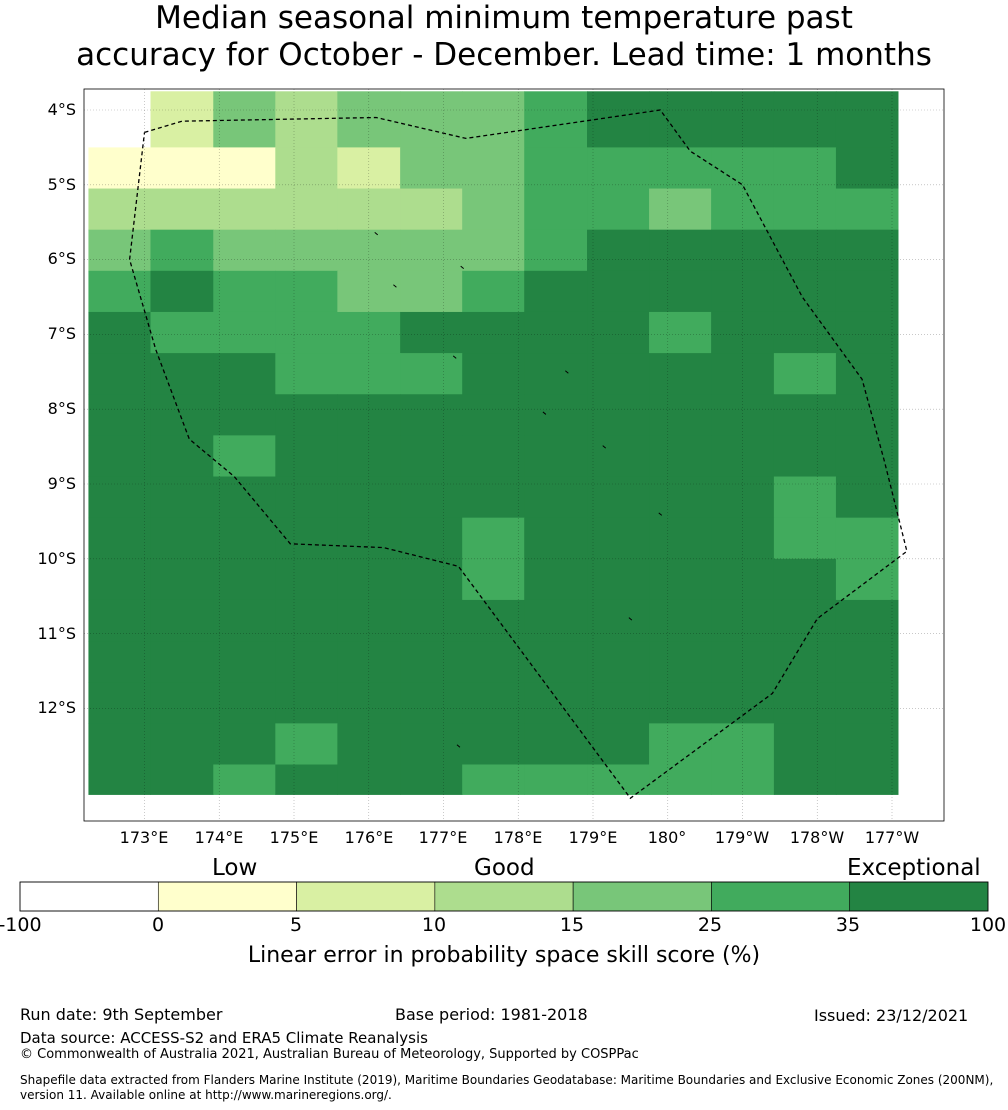 This screenshot has height=1110, width=1008. I want to click on colorbar-frame, so click(504, 896).